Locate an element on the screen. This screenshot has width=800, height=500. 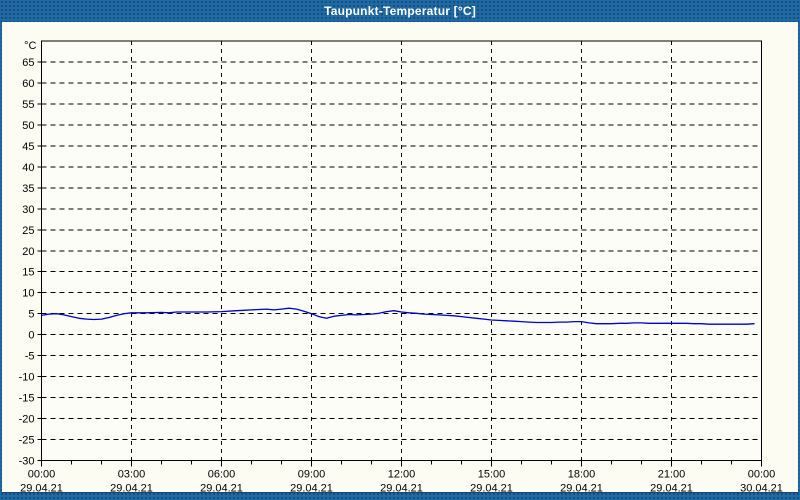
title-bar: Taupunkt-Temperatur [°C] is located at coordinates (400, 11).